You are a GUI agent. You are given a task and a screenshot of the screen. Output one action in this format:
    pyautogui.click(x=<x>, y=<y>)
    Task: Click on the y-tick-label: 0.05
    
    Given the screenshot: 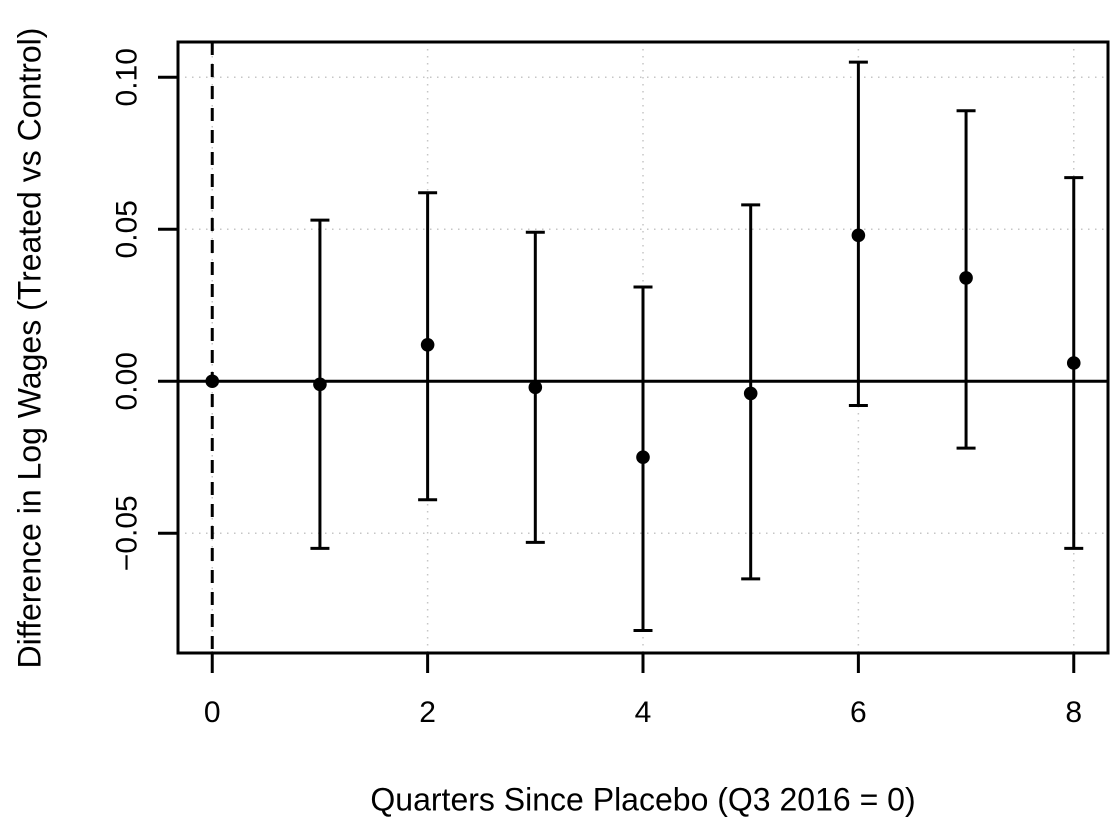 What is the action you would take?
    pyautogui.click(x=127, y=229)
    